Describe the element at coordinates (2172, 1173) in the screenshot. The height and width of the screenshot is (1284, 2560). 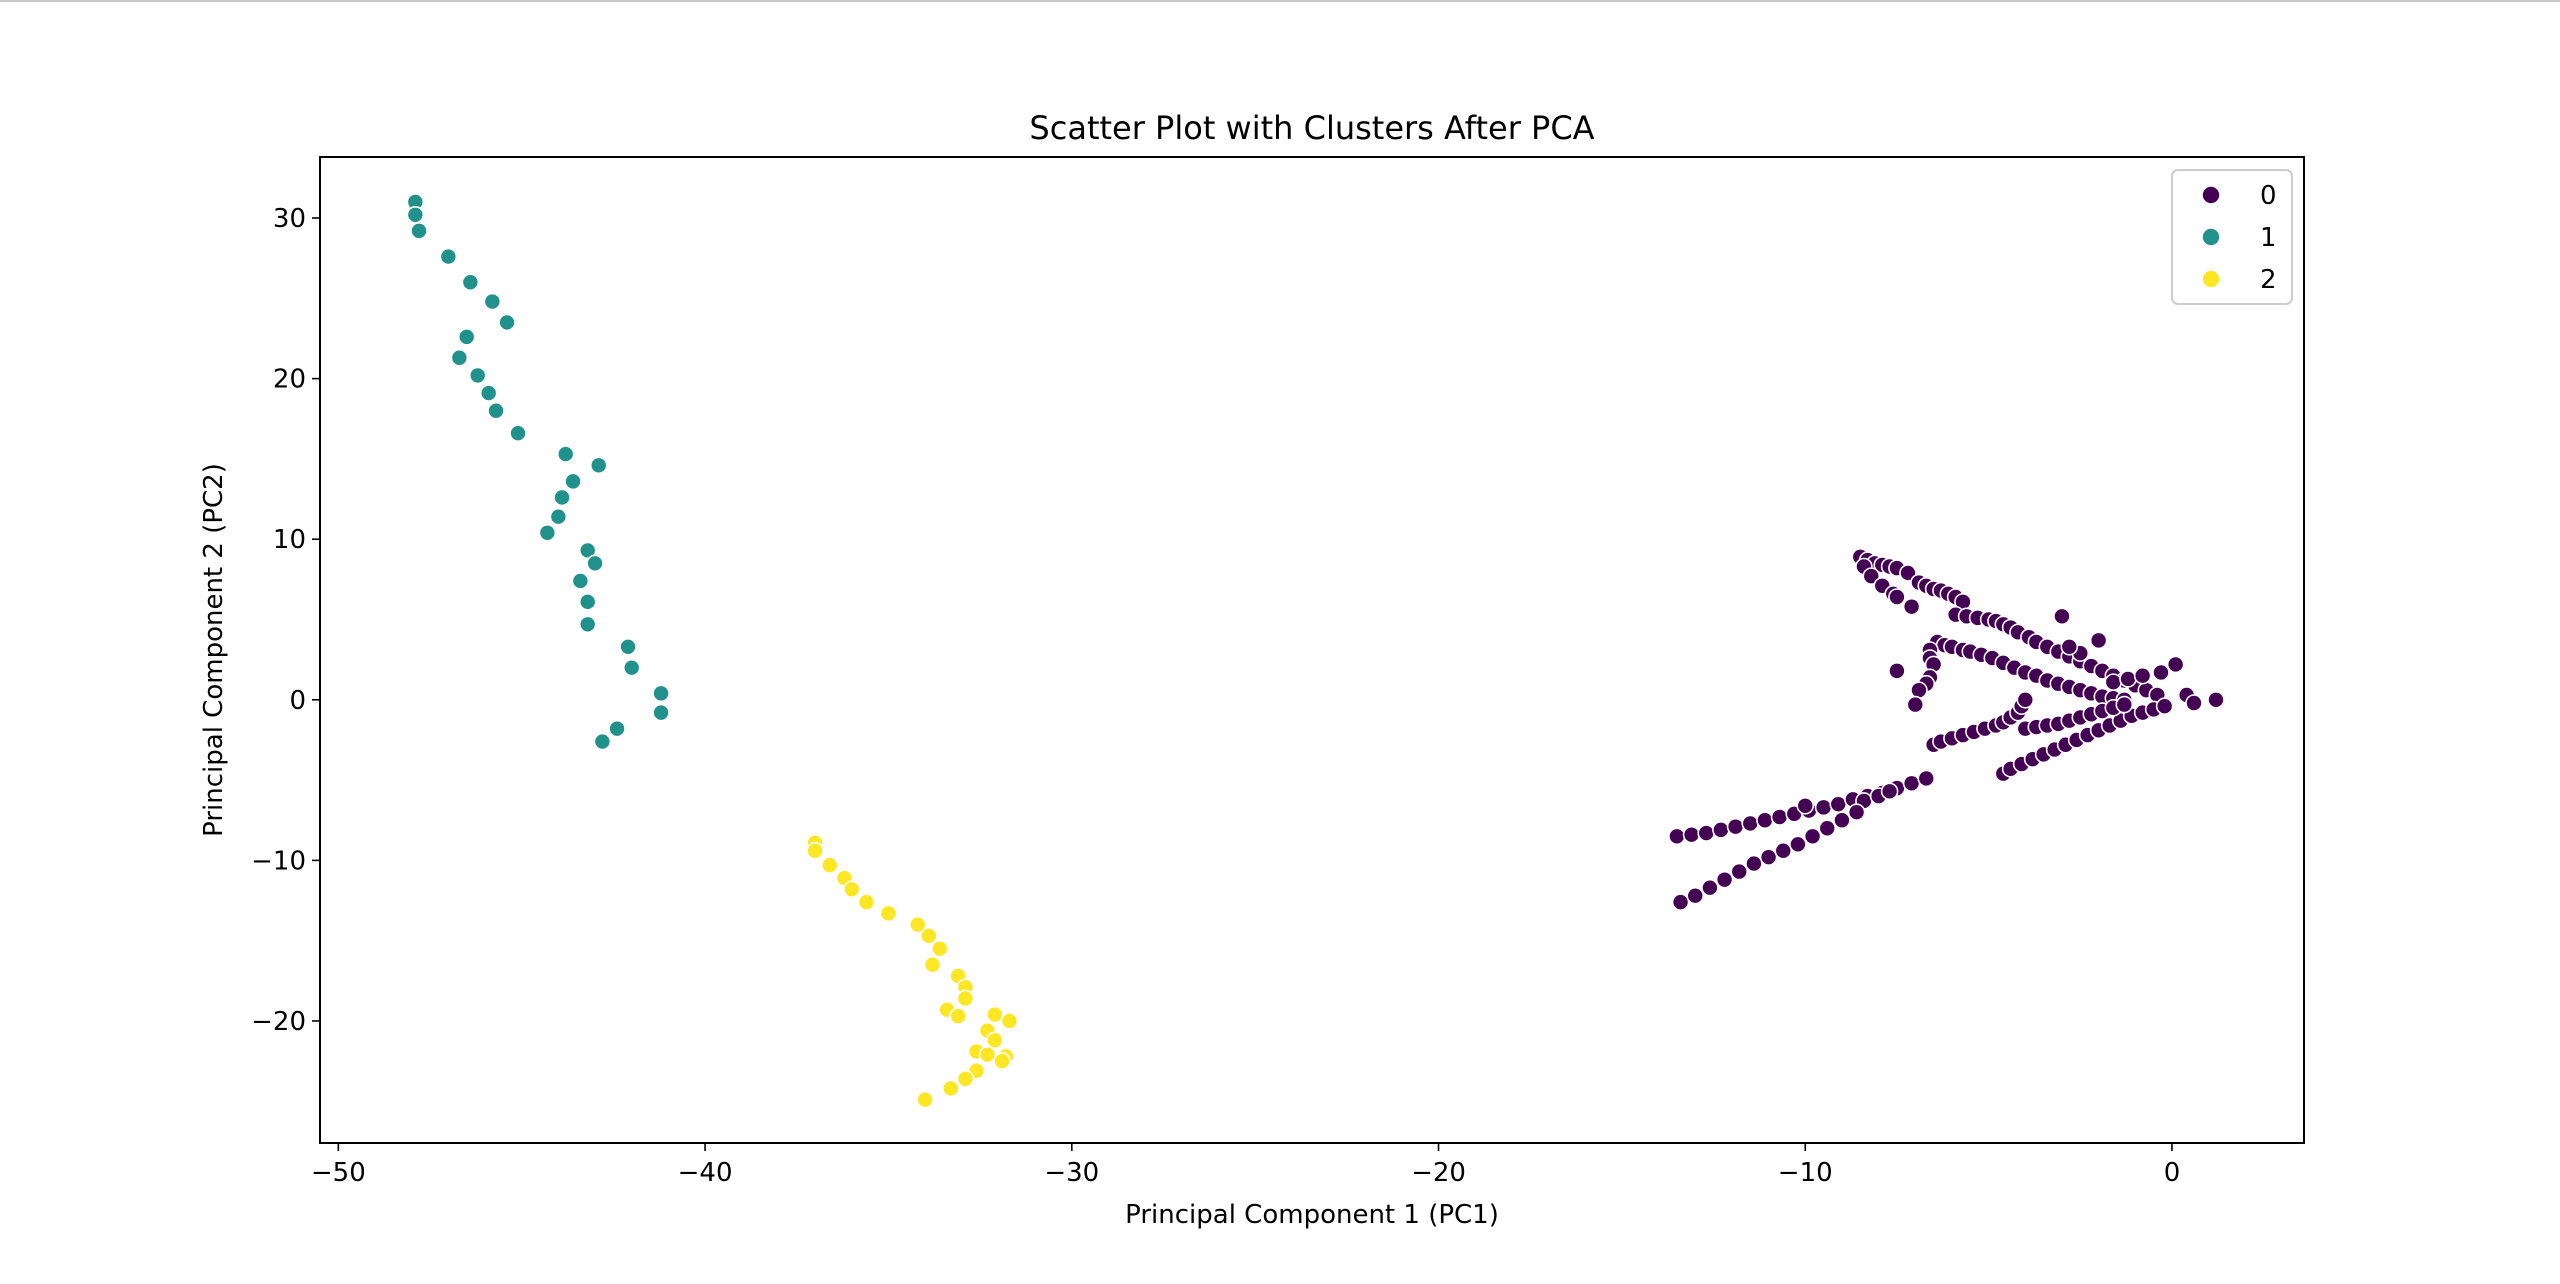
I see `x-tick-label: 0` at that location.